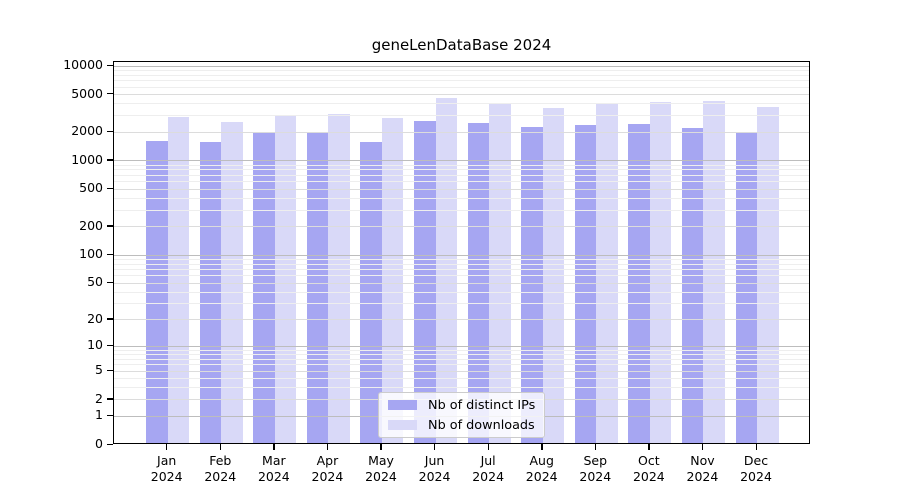 Image resolution: width=900 pixels, height=500 pixels. I want to click on legend-item-downloads: Nb of downloads, so click(461, 425).